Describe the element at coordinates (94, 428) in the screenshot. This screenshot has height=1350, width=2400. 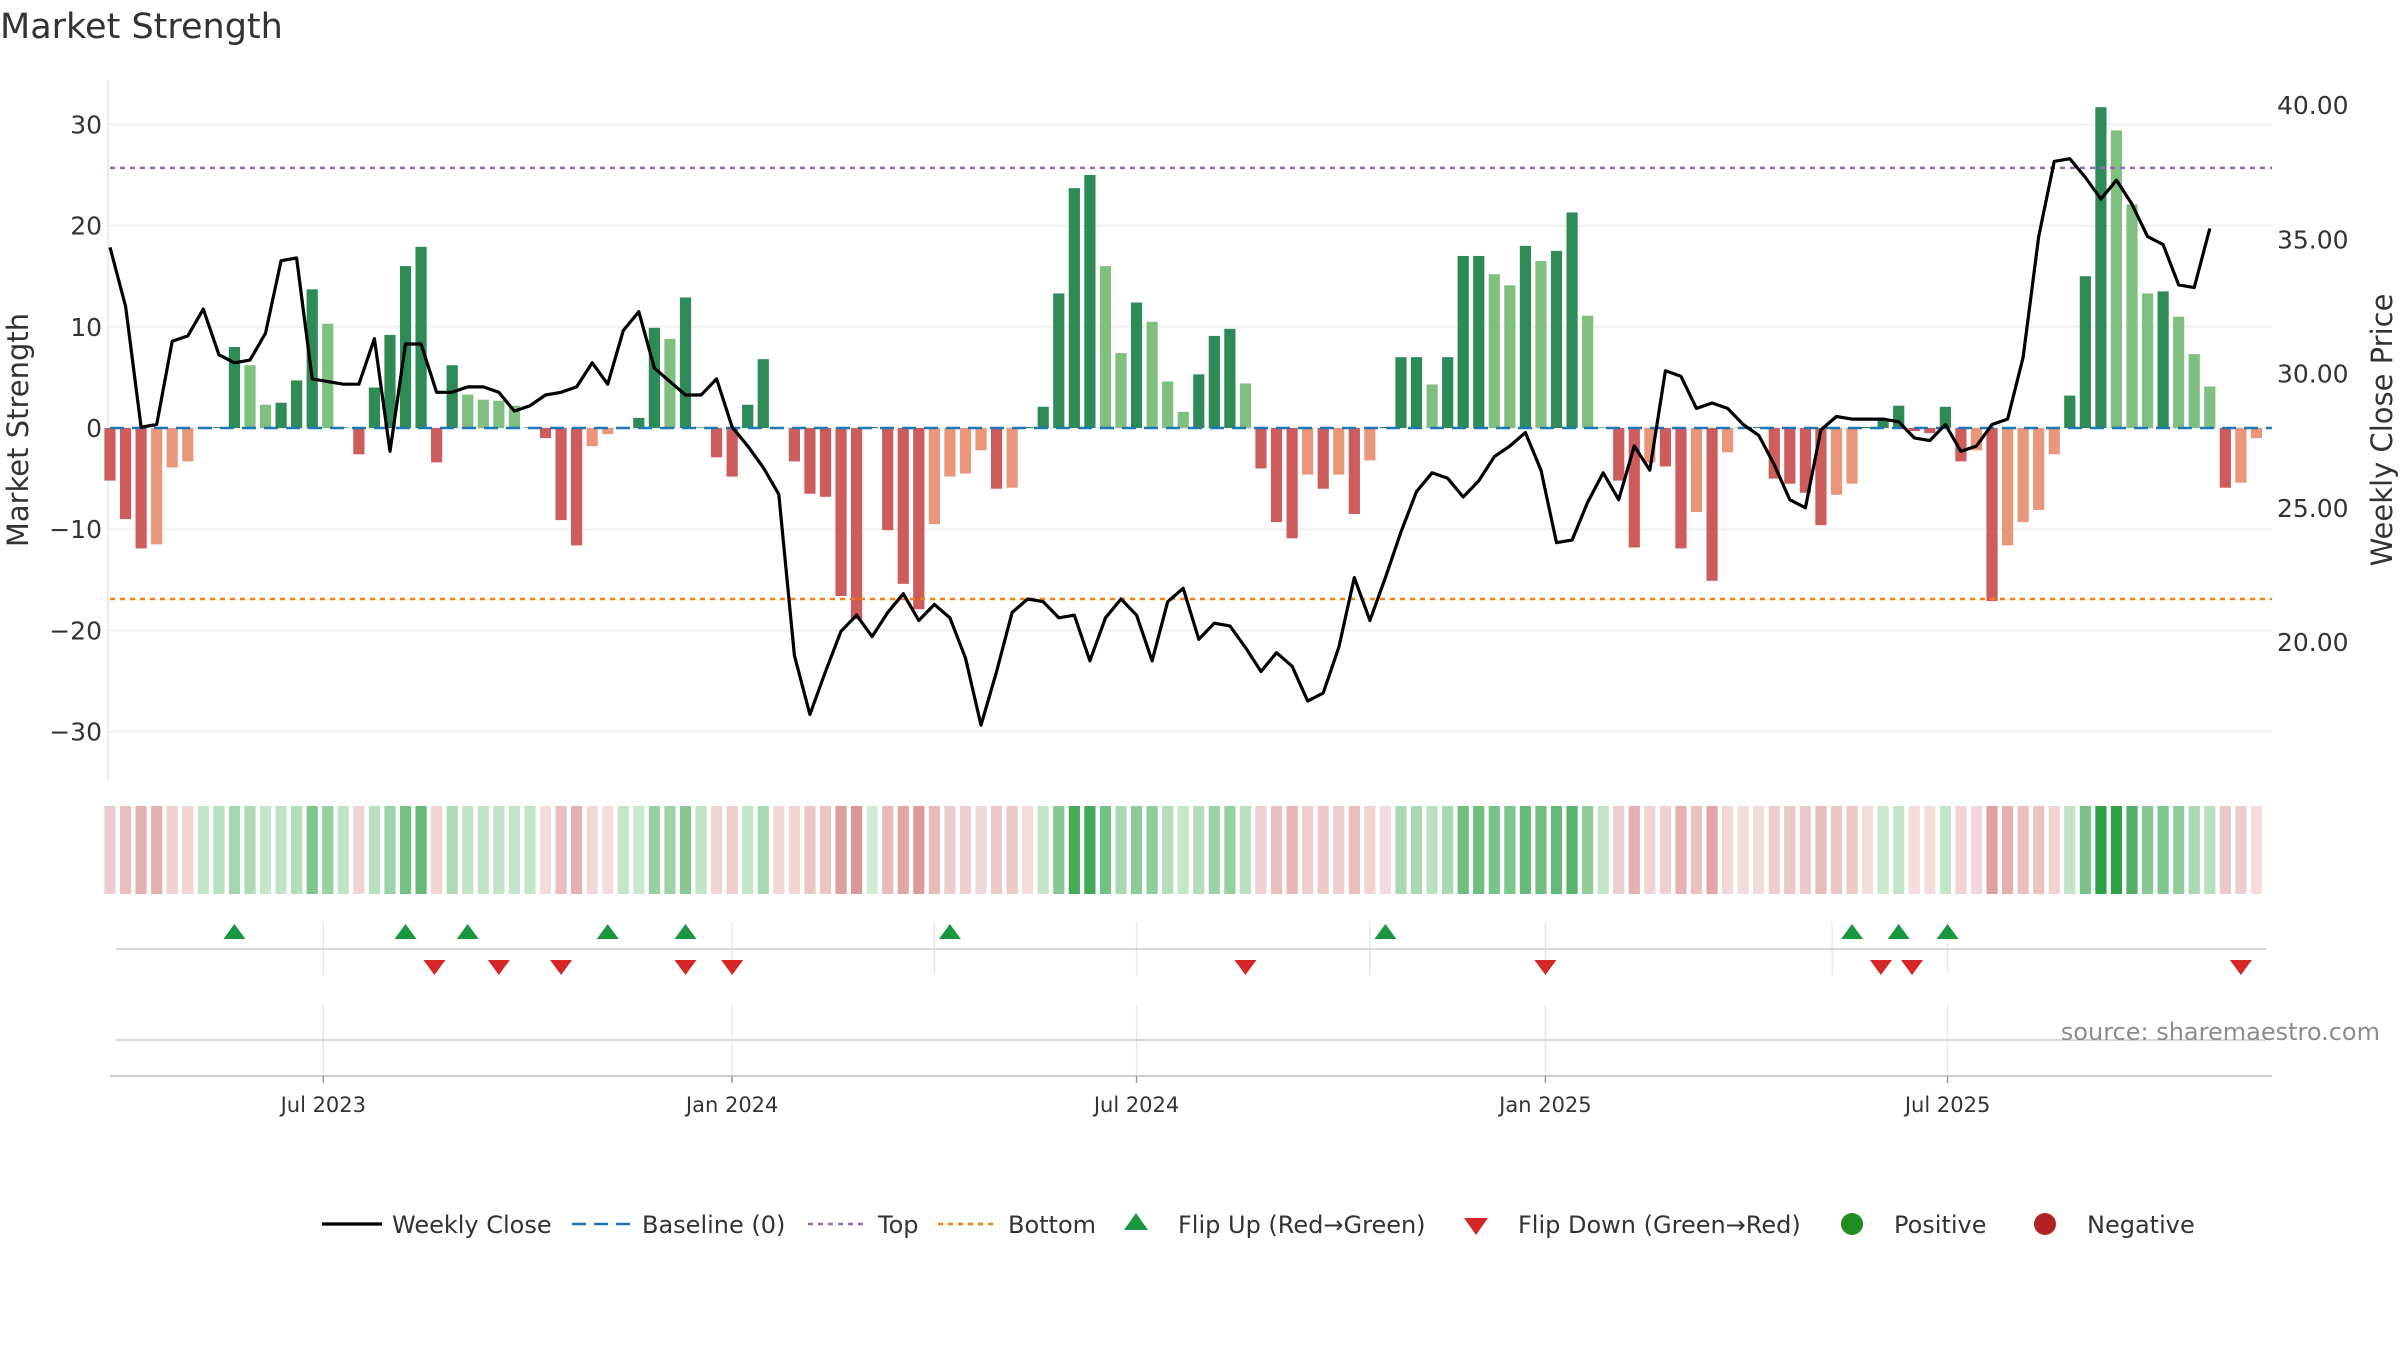
I see `y-tick-label: 0` at that location.